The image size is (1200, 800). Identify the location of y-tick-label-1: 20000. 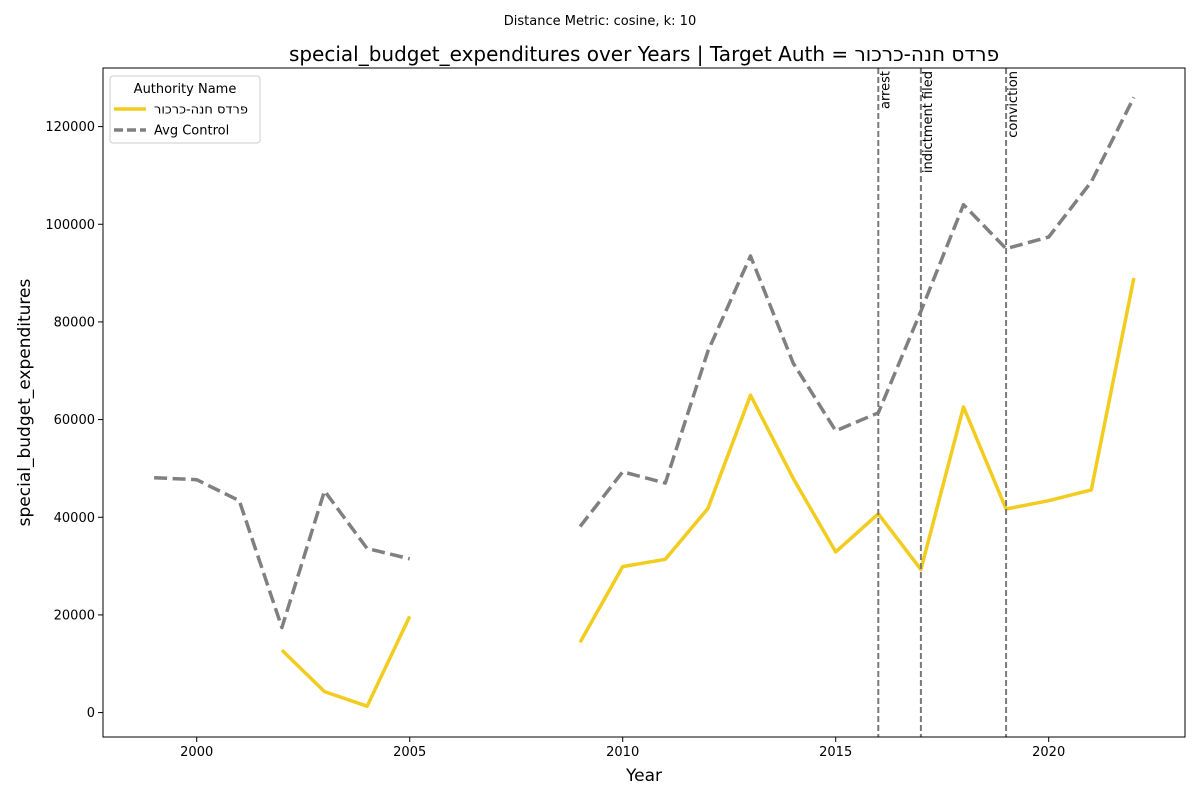
(74, 615).